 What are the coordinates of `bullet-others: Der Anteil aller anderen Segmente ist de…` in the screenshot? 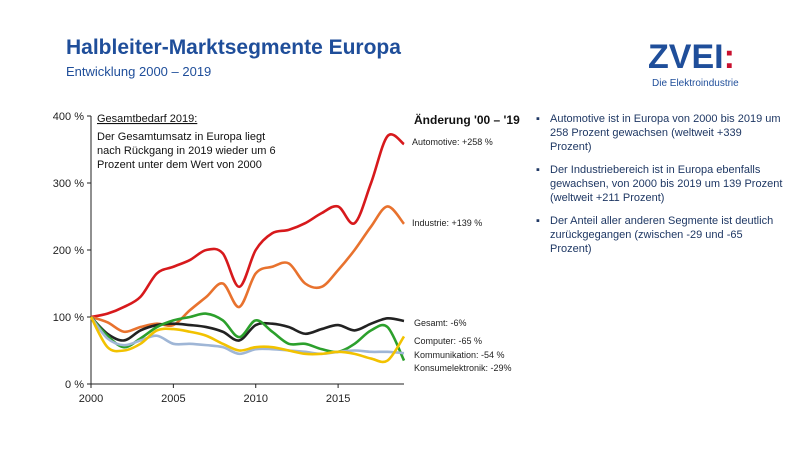 It's located at (661, 235).